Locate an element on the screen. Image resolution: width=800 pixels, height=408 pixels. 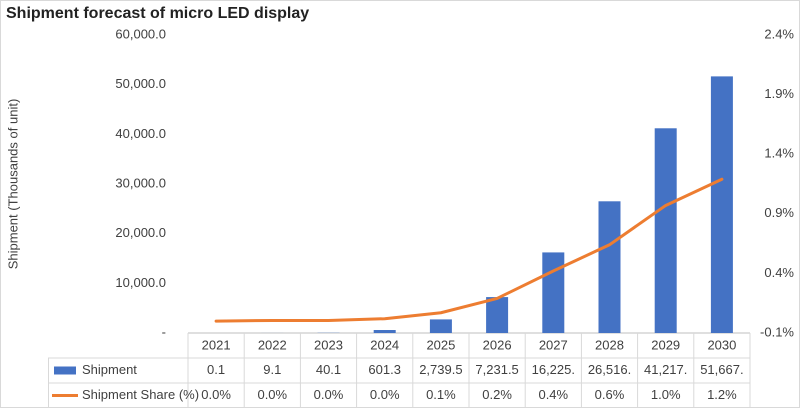
x-tick-label: 2029 is located at coordinates (665, 344).